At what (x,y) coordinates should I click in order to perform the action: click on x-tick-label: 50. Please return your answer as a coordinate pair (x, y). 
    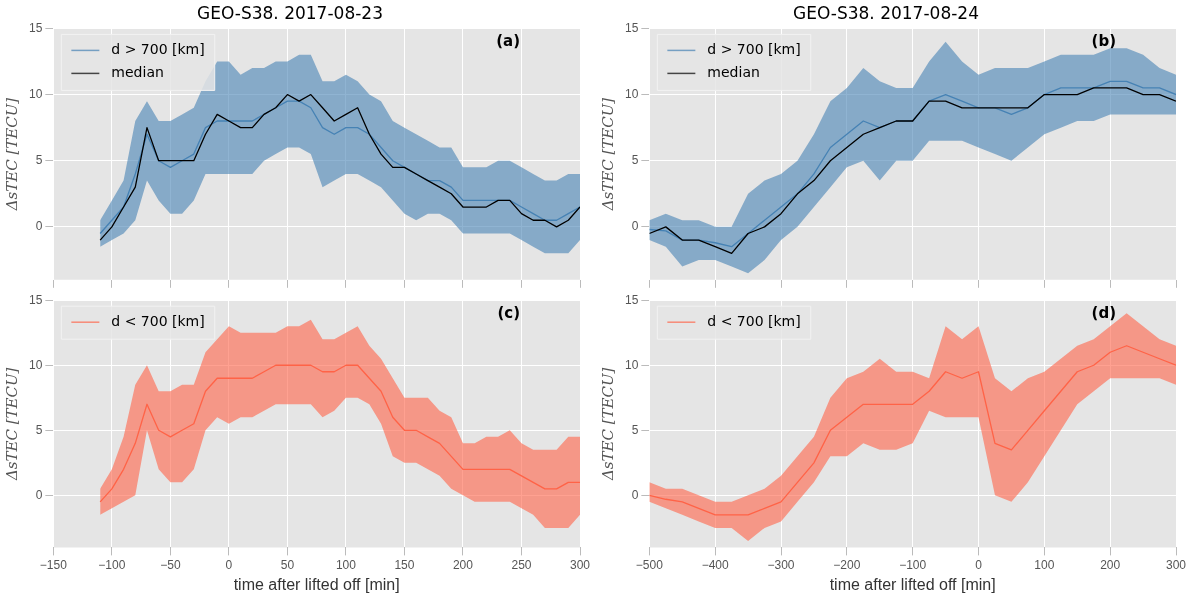
    Looking at the image, I should click on (287, 564).